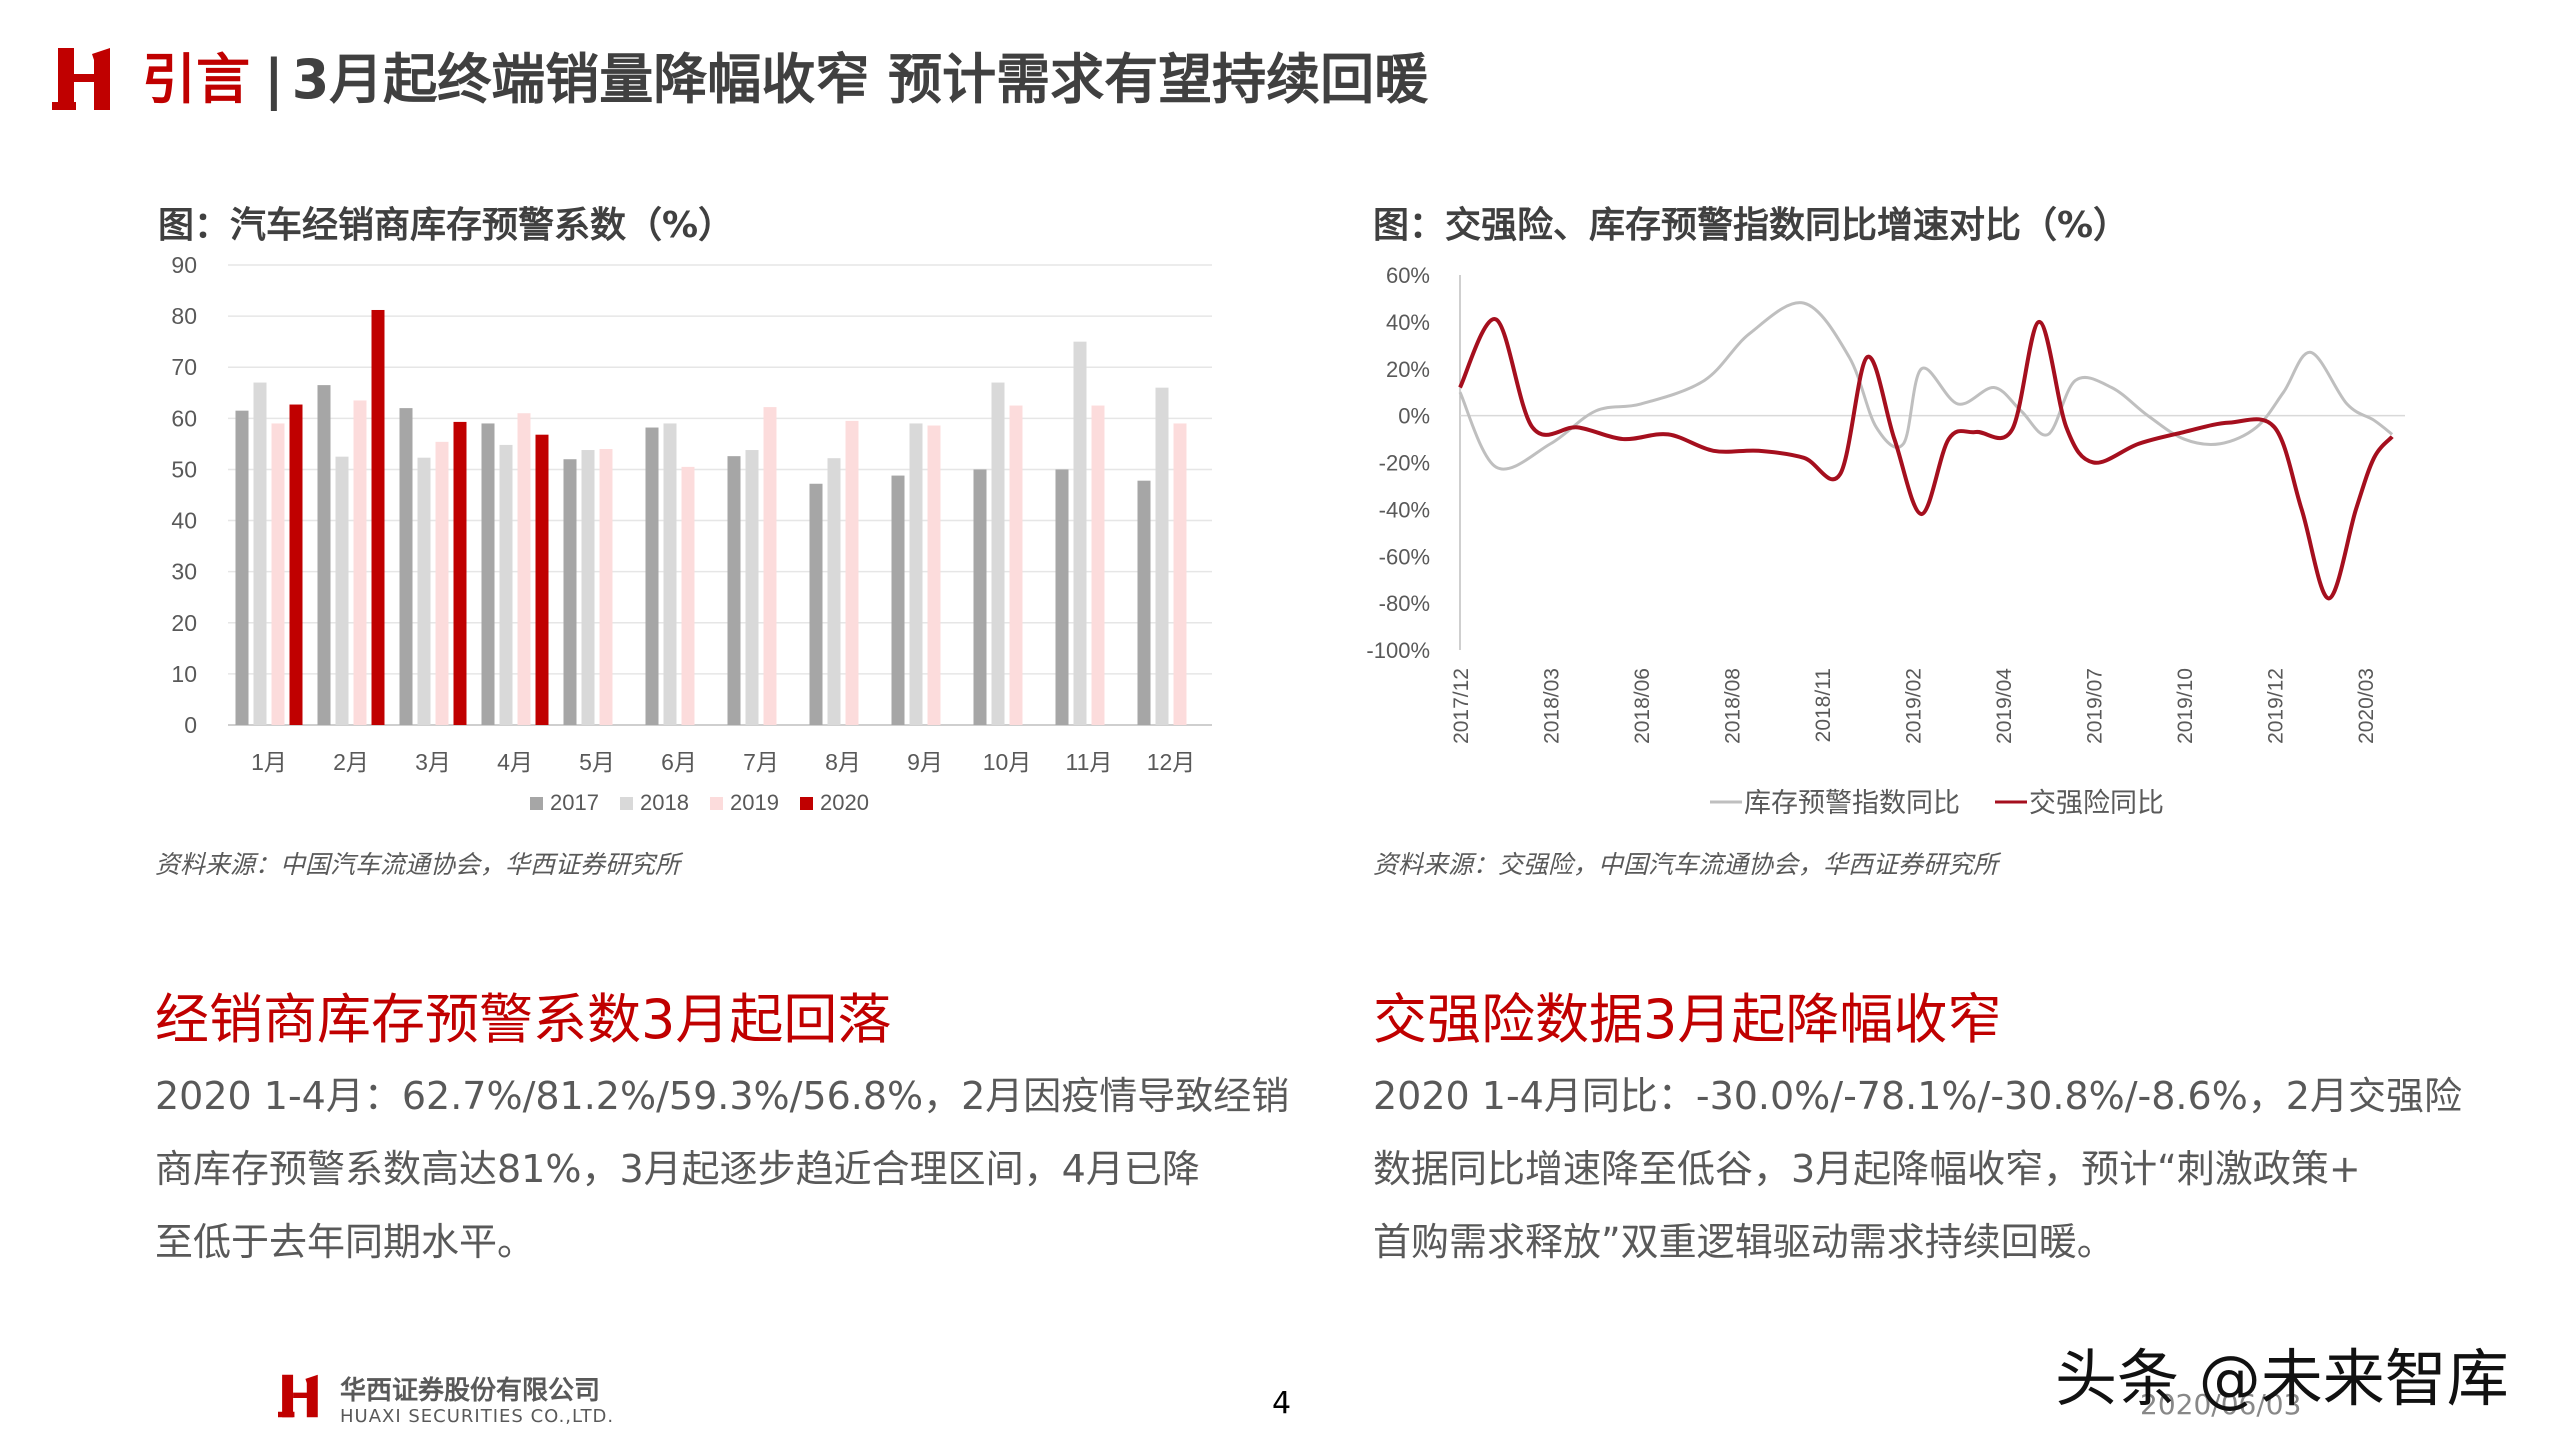 The height and width of the screenshot is (1440, 2560). I want to click on y-tick-label: 80, so click(184, 316).